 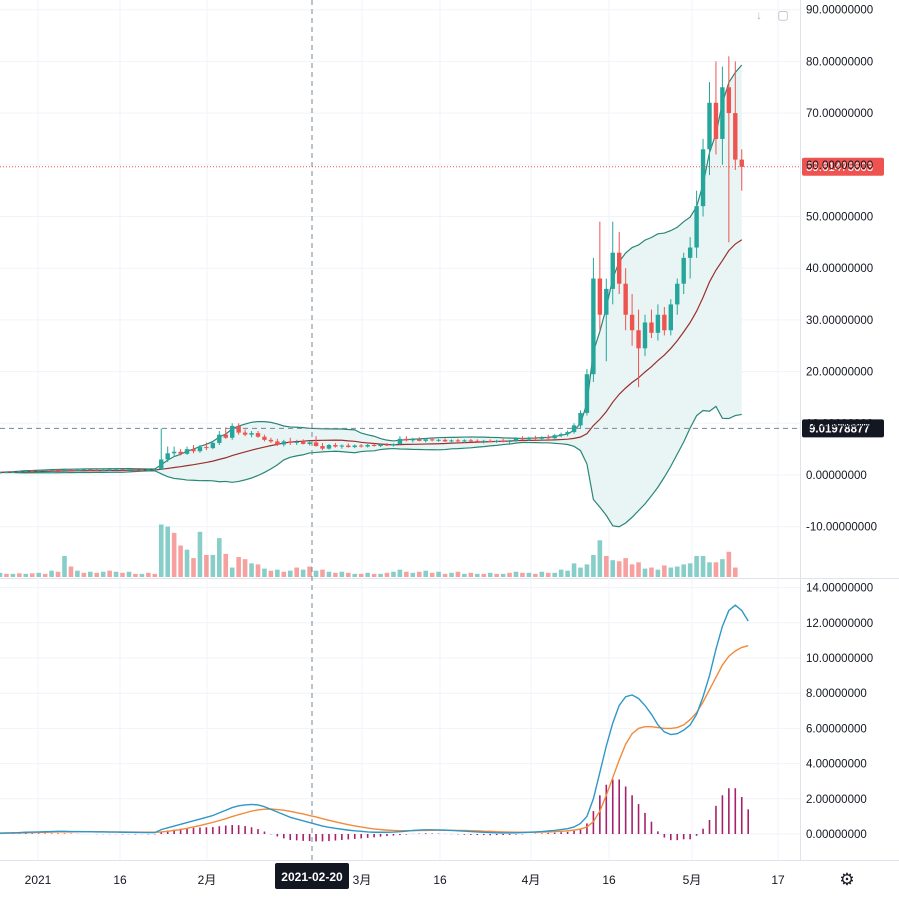 I want to click on time-label: 3月, so click(x=362, y=880).